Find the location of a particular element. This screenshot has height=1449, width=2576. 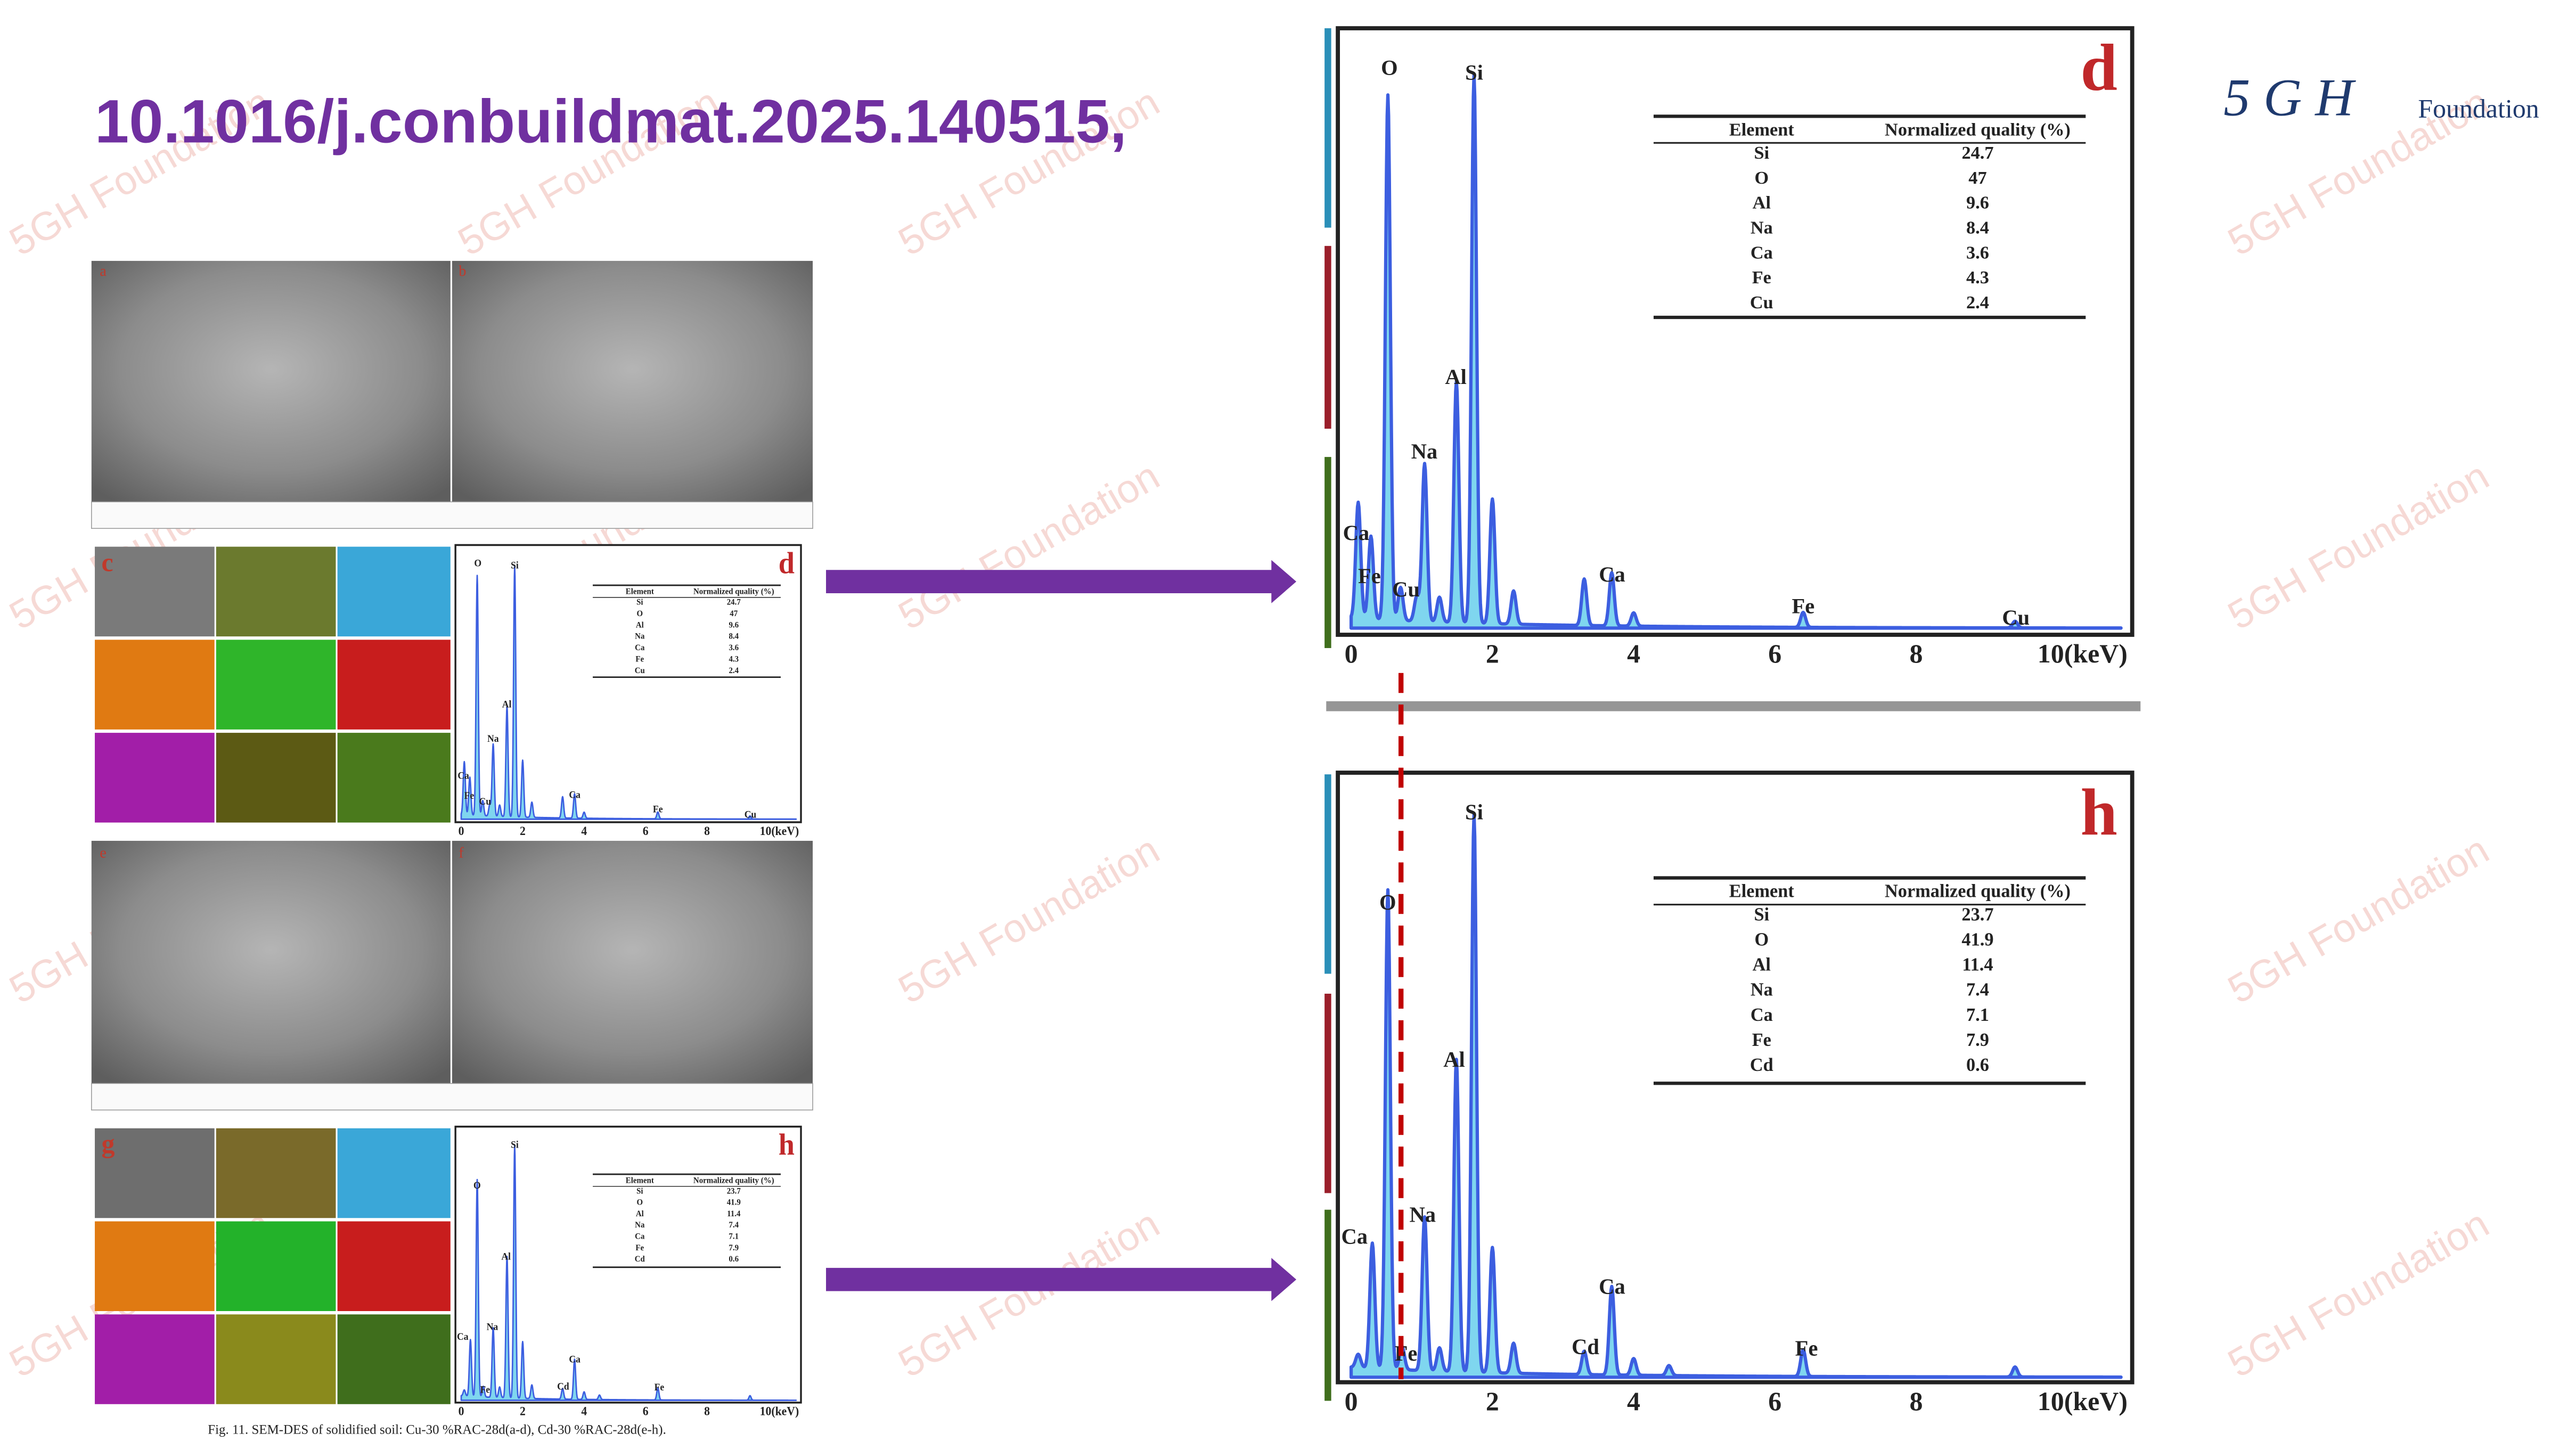

panel-letter: f is located at coordinates (461, 853).